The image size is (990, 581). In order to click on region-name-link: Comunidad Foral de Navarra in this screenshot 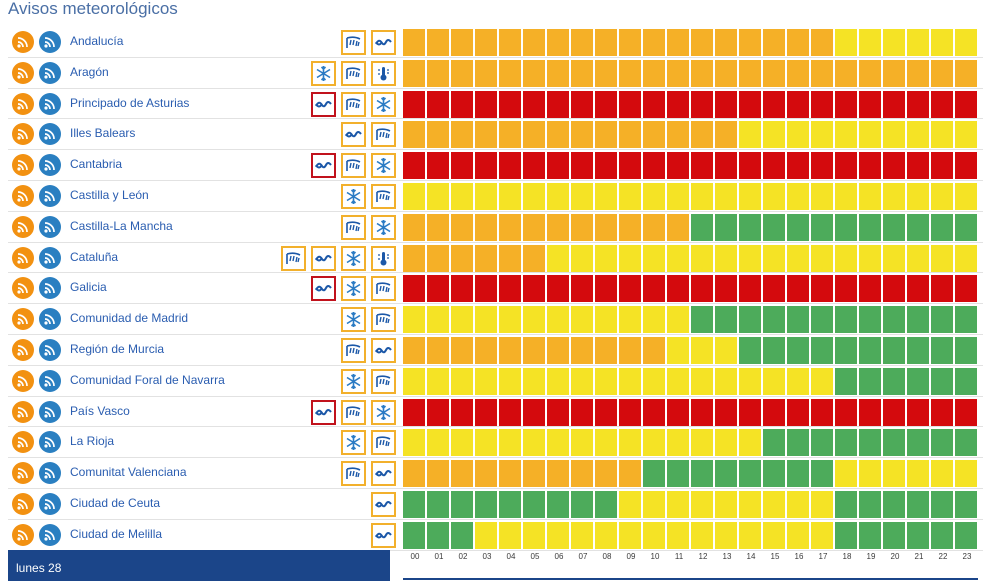, I will do `click(147, 379)`.